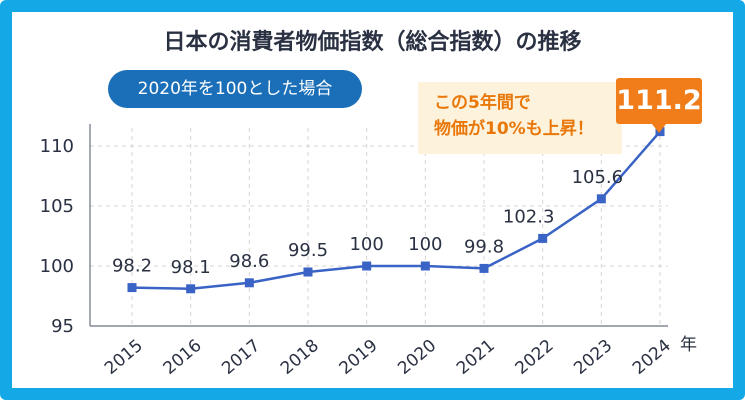 This screenshot has width=745, height=400. Describe the element at coordinates (659, 128) in the screenshot. I see `highlight-pointer` at that location.